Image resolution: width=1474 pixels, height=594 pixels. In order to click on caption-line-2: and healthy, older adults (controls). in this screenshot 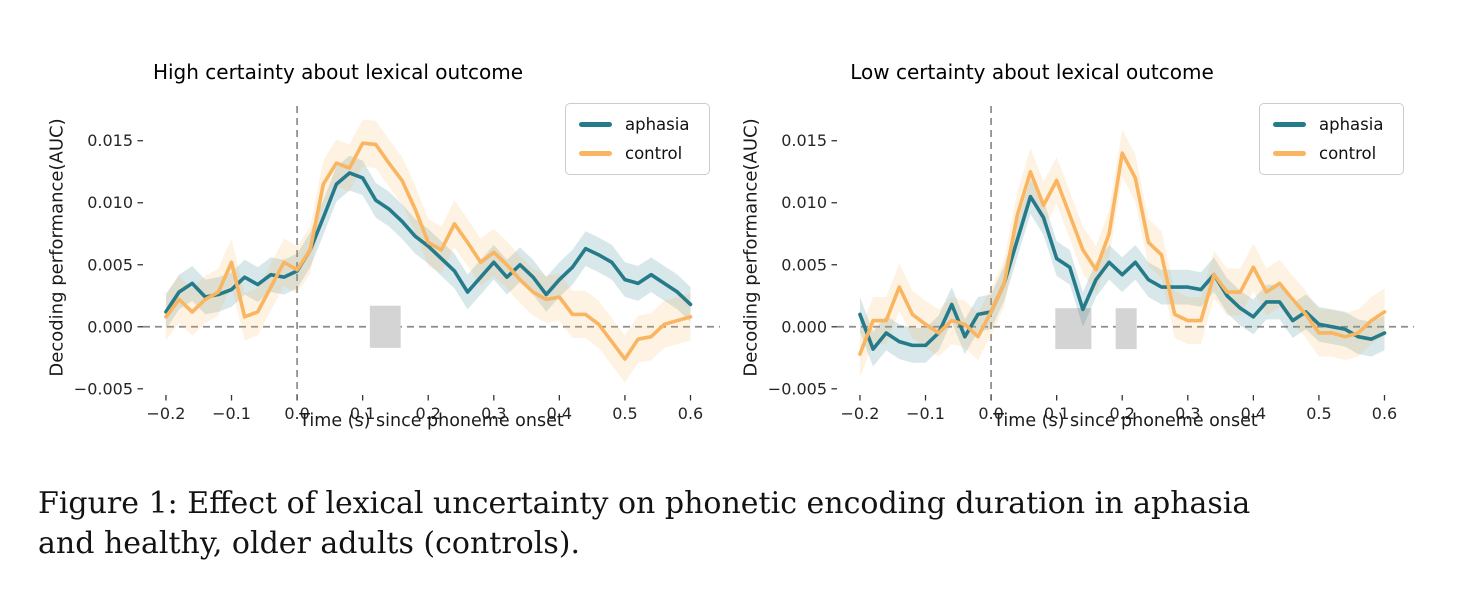, I will do `click(309, 543)`.